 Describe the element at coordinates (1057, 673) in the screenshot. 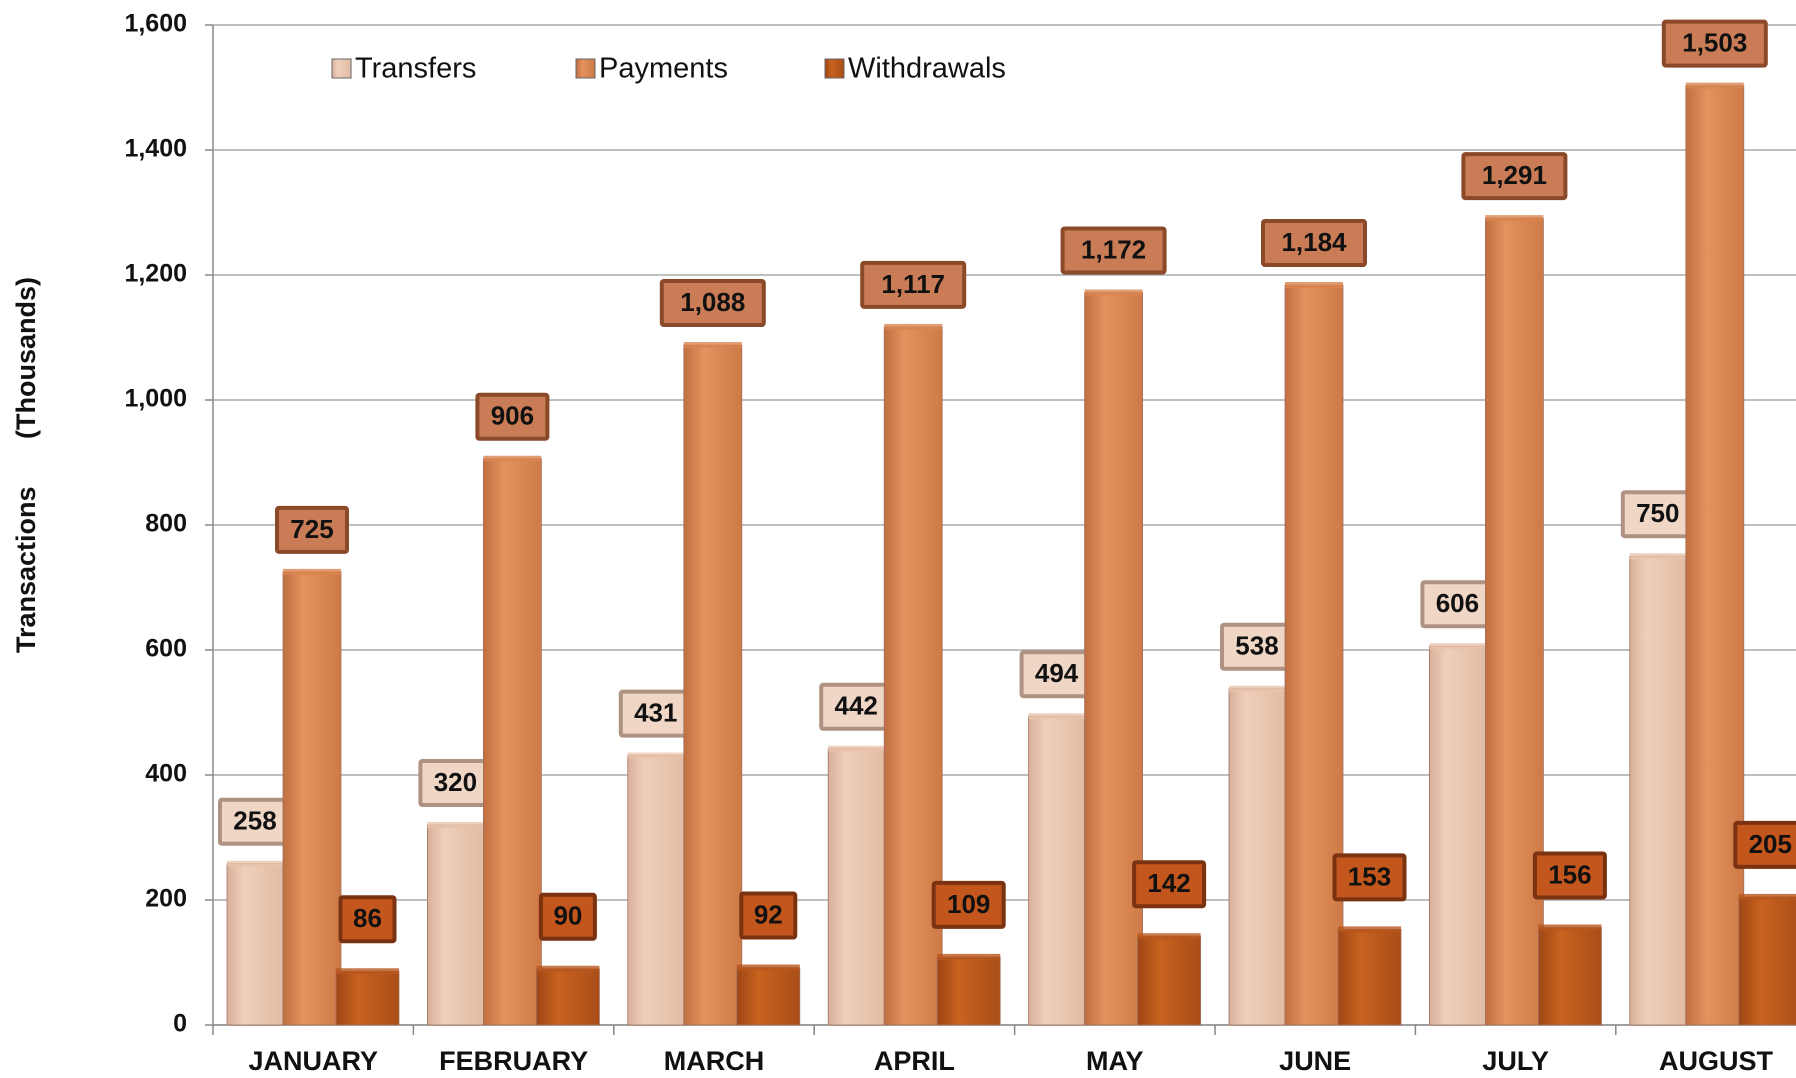

I see `data-label: 494` at that location.